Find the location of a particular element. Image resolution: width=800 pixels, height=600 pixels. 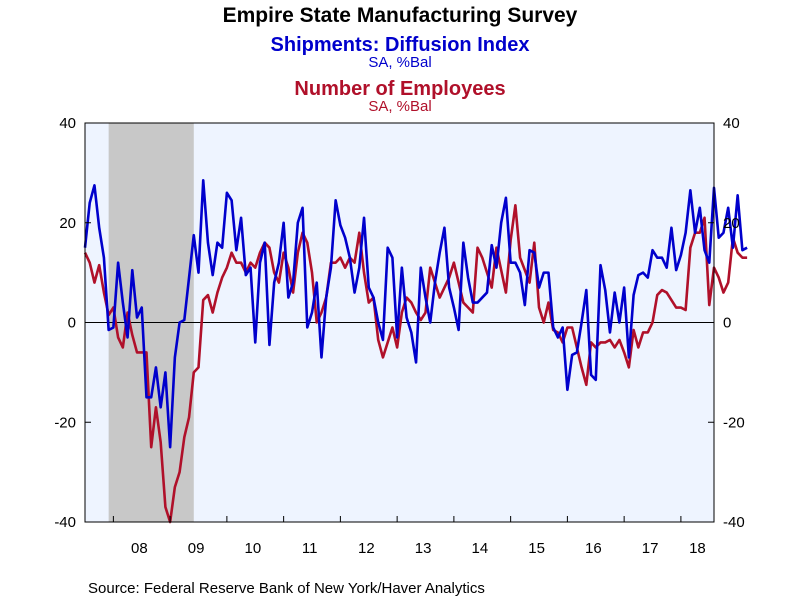

x-tick-label: 15 is located at coordinates (536, 548).